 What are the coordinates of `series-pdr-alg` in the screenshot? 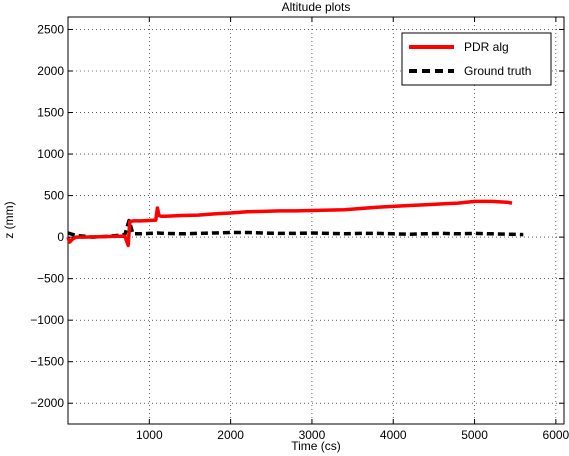 It's located at (289, 223).